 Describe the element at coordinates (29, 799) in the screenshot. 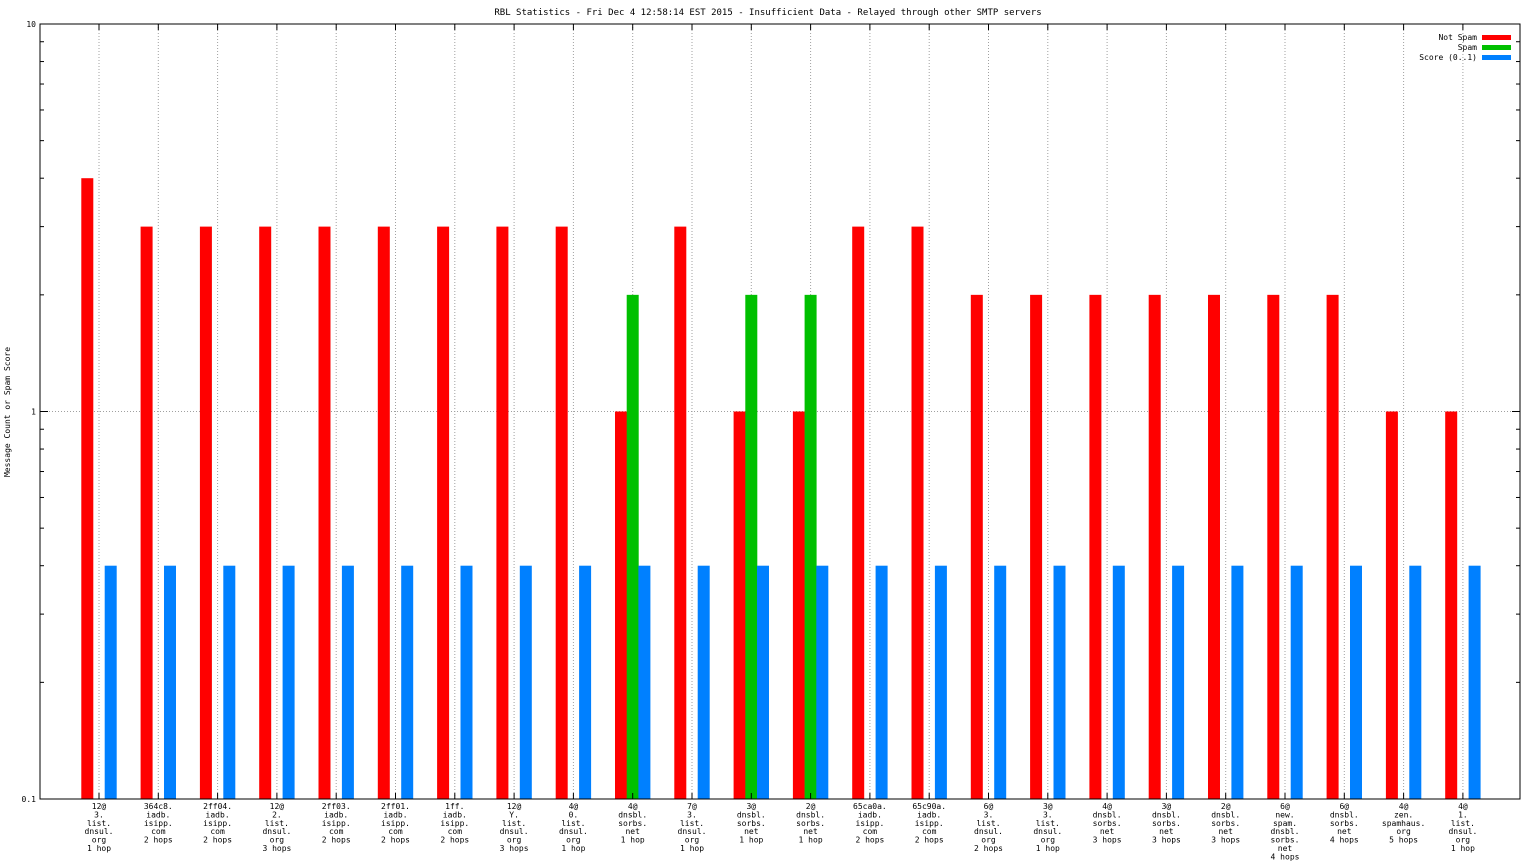

I see `y-tick-label: 0.1` at that location.